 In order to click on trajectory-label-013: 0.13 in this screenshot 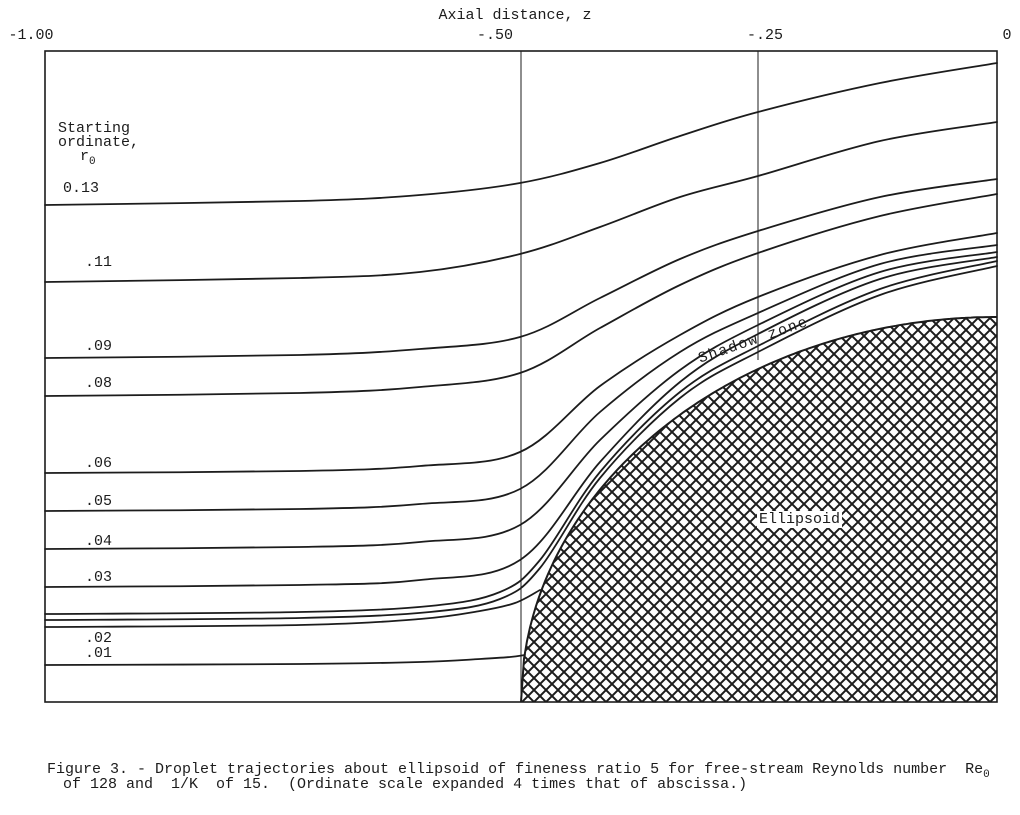, I will do `click(81, 188)`.